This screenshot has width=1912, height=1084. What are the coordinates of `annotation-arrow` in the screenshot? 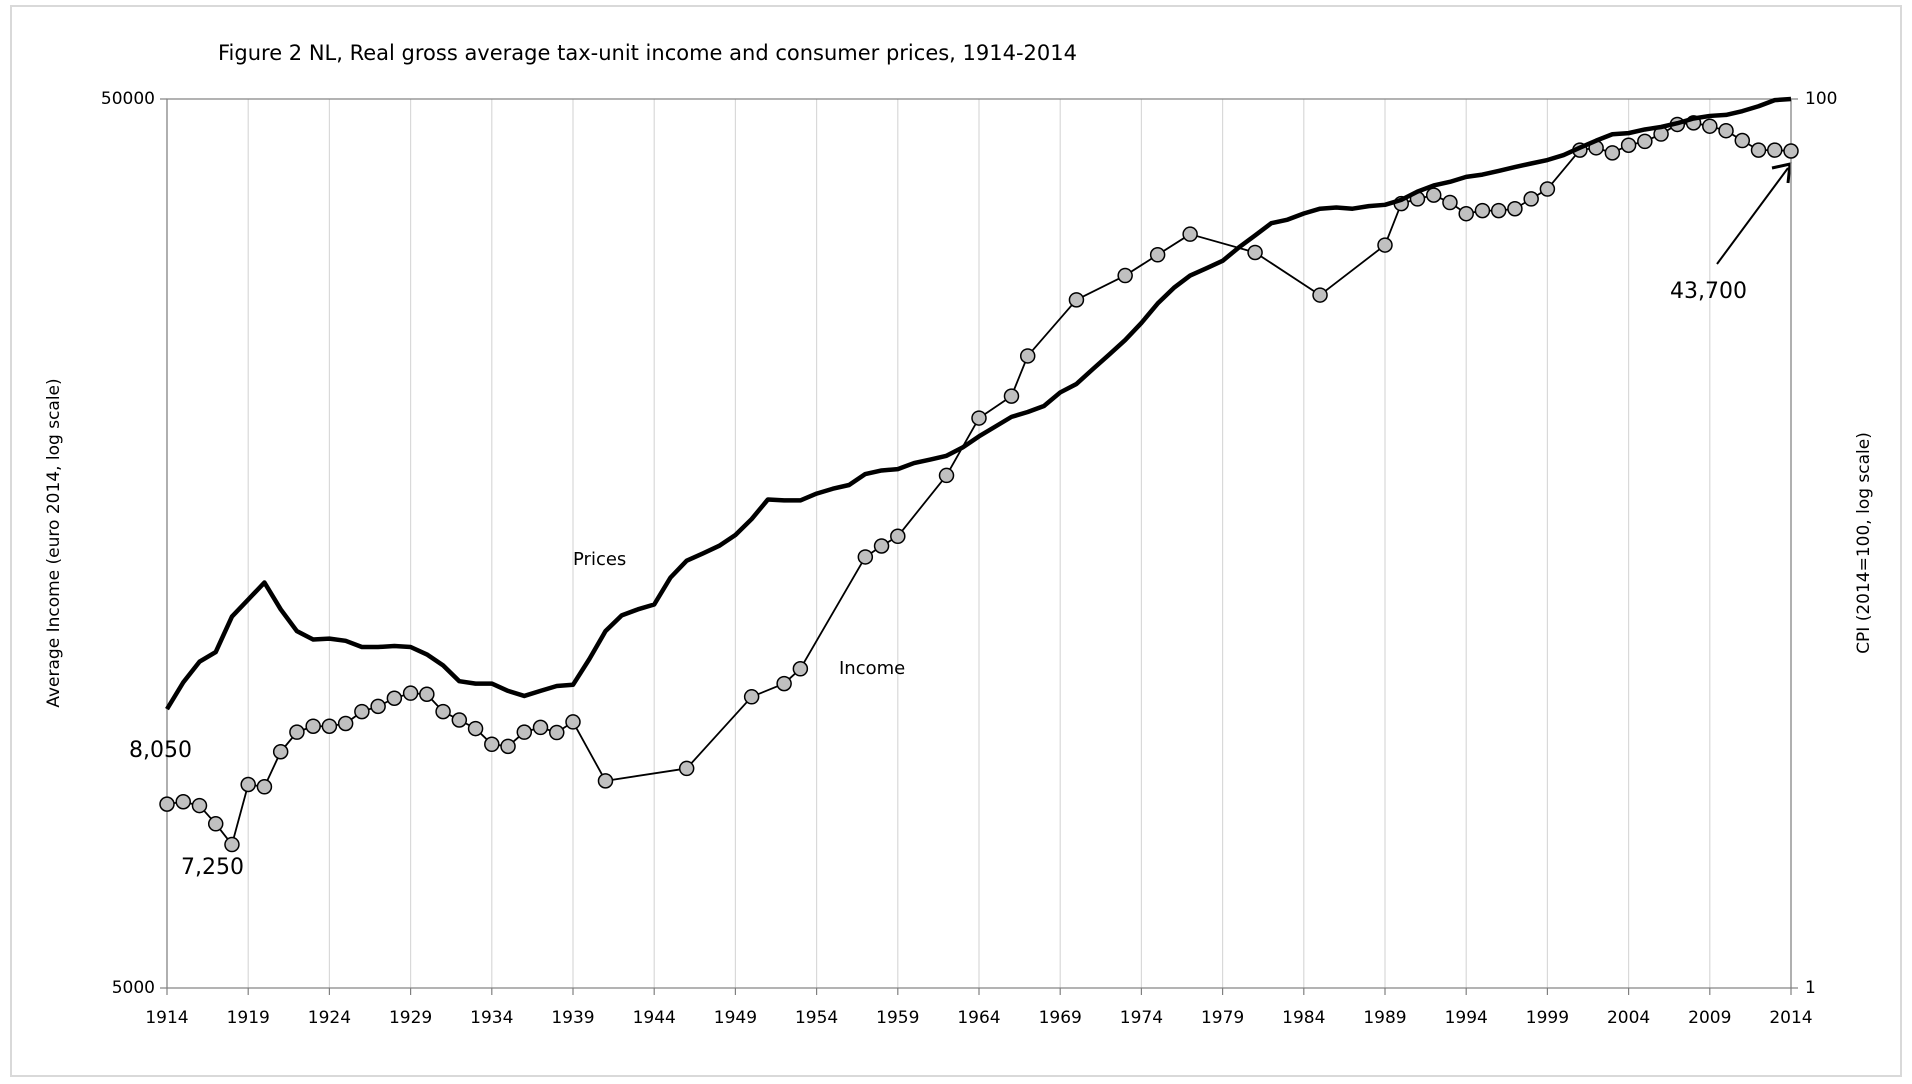 It's located at (1752, 216).